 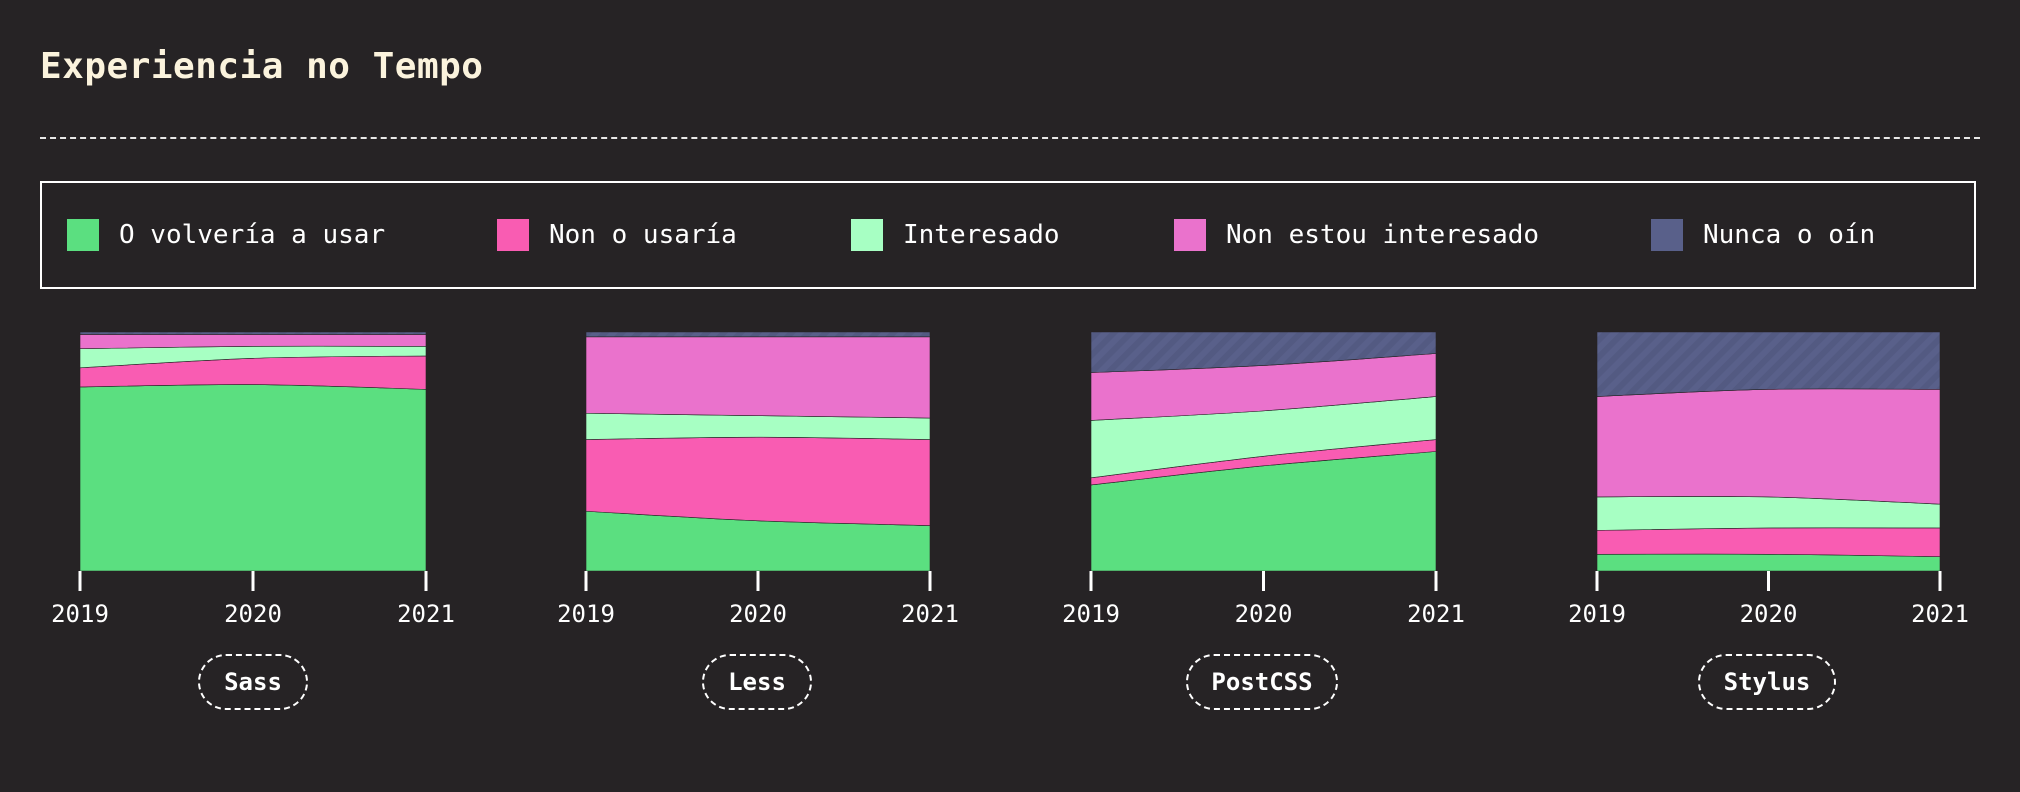 I want to click on legend-item-non-o-usaria: Non o usaría, so click(x=617, y=235).